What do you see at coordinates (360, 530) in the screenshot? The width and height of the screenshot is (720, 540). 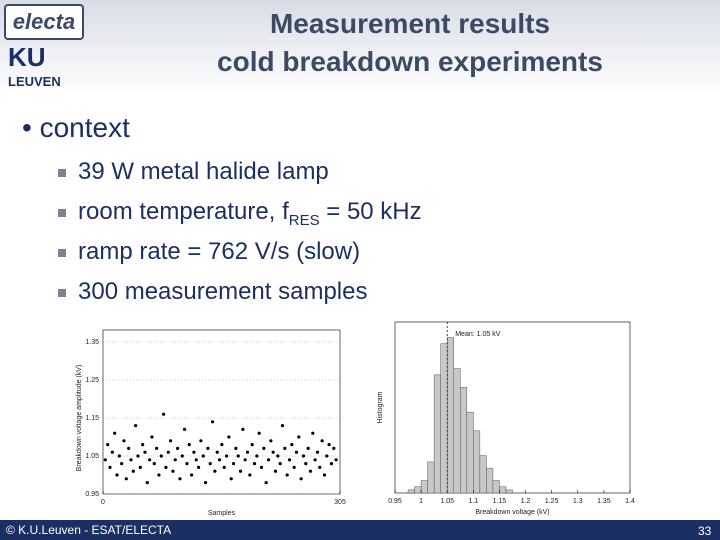 I see `footer: © K.U.Leuven - ESAT/ELECTA 33` at bounding box center [360, 530].